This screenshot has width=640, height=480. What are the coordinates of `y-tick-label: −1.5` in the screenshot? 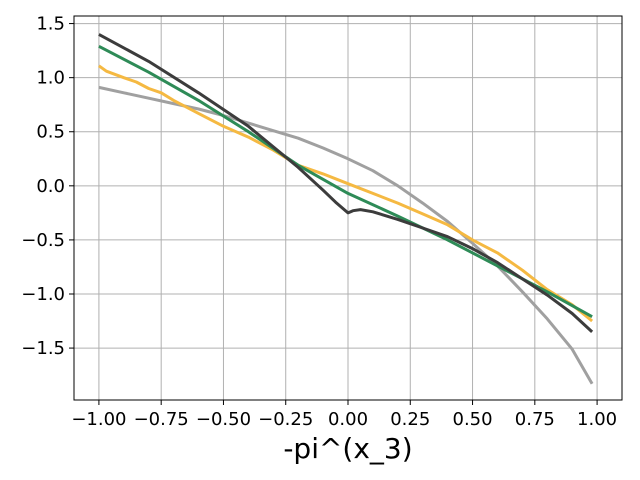 It's located at (43, 348).